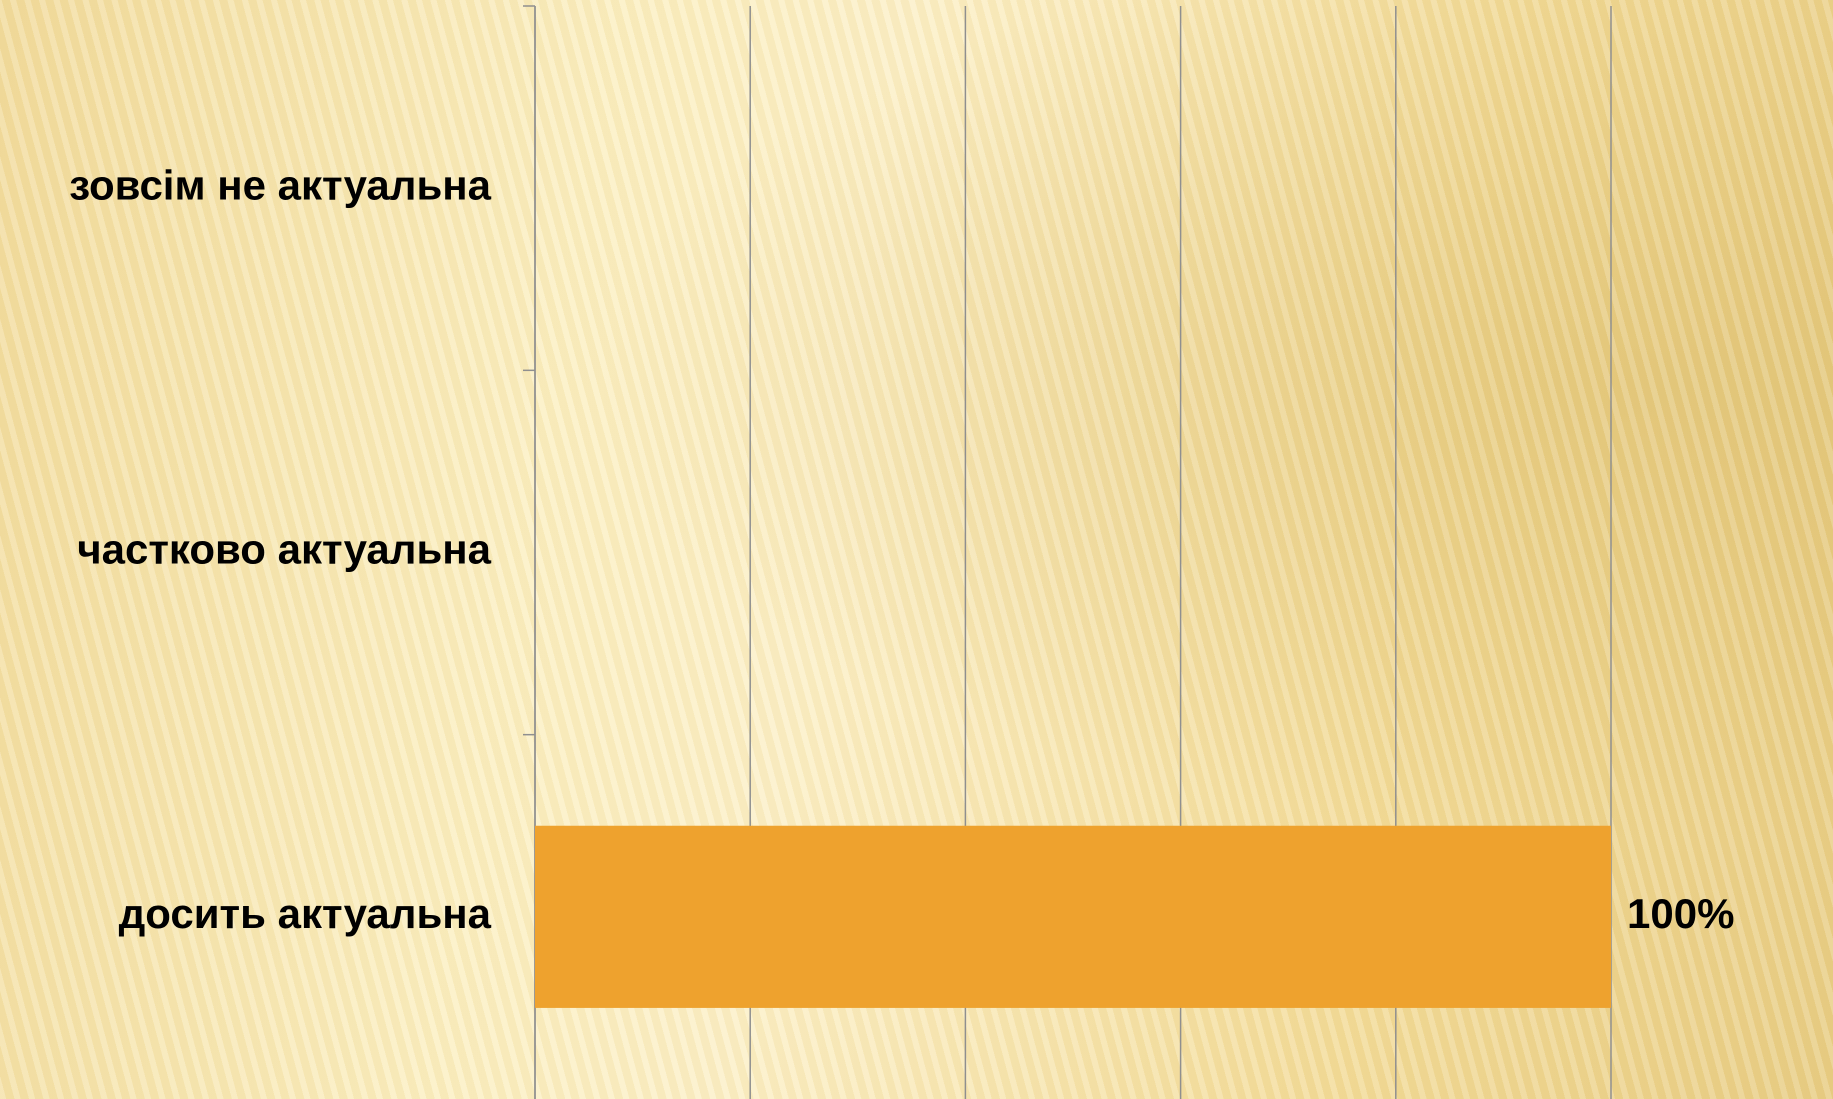 This screenshot has height=1099, width=1833. What do you see at coordinates (284, 549) in the screenshot?
I see `y-tick-label: частково актуальна` at bounding box center [284, 549].